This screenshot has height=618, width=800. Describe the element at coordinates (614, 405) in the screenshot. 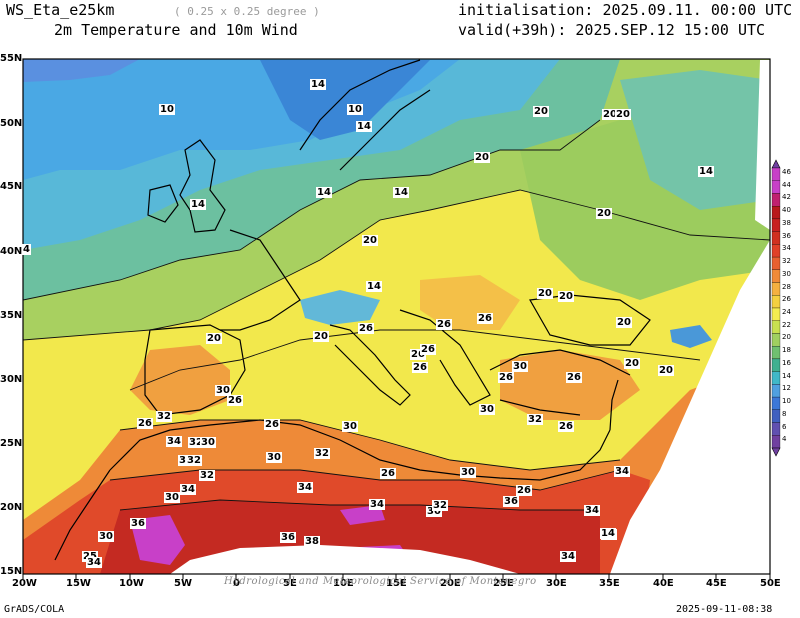

I see `coast-levant` at that location.